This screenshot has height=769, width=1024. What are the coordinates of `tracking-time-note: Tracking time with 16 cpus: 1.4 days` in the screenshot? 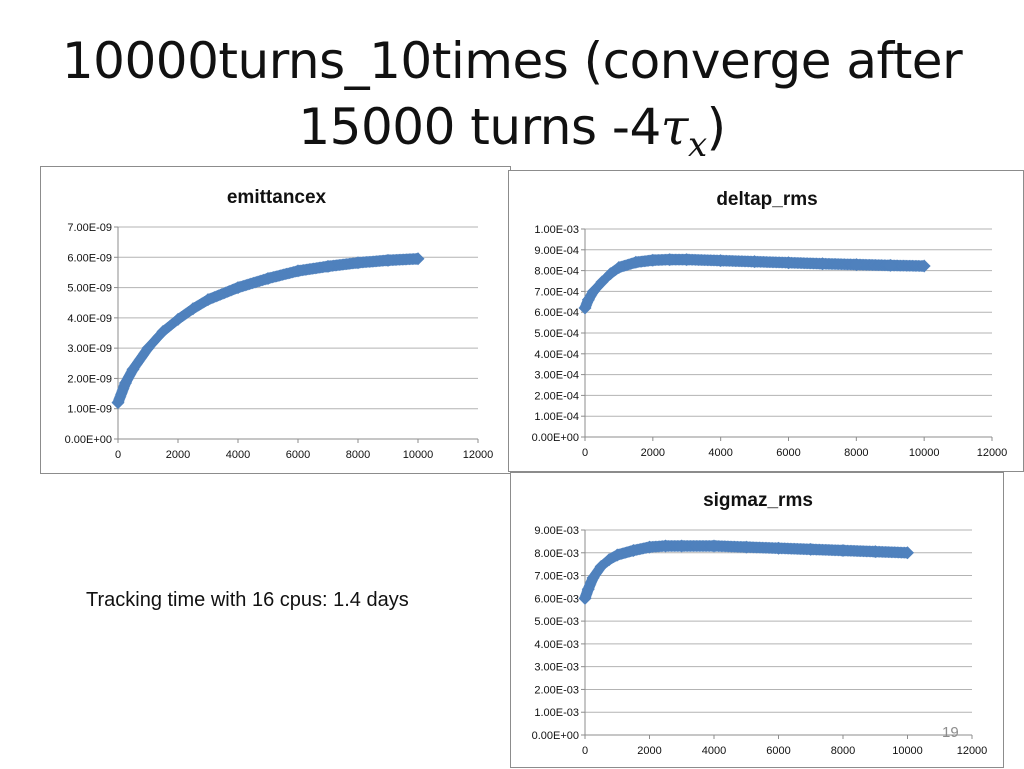 It's located at (247, 600).